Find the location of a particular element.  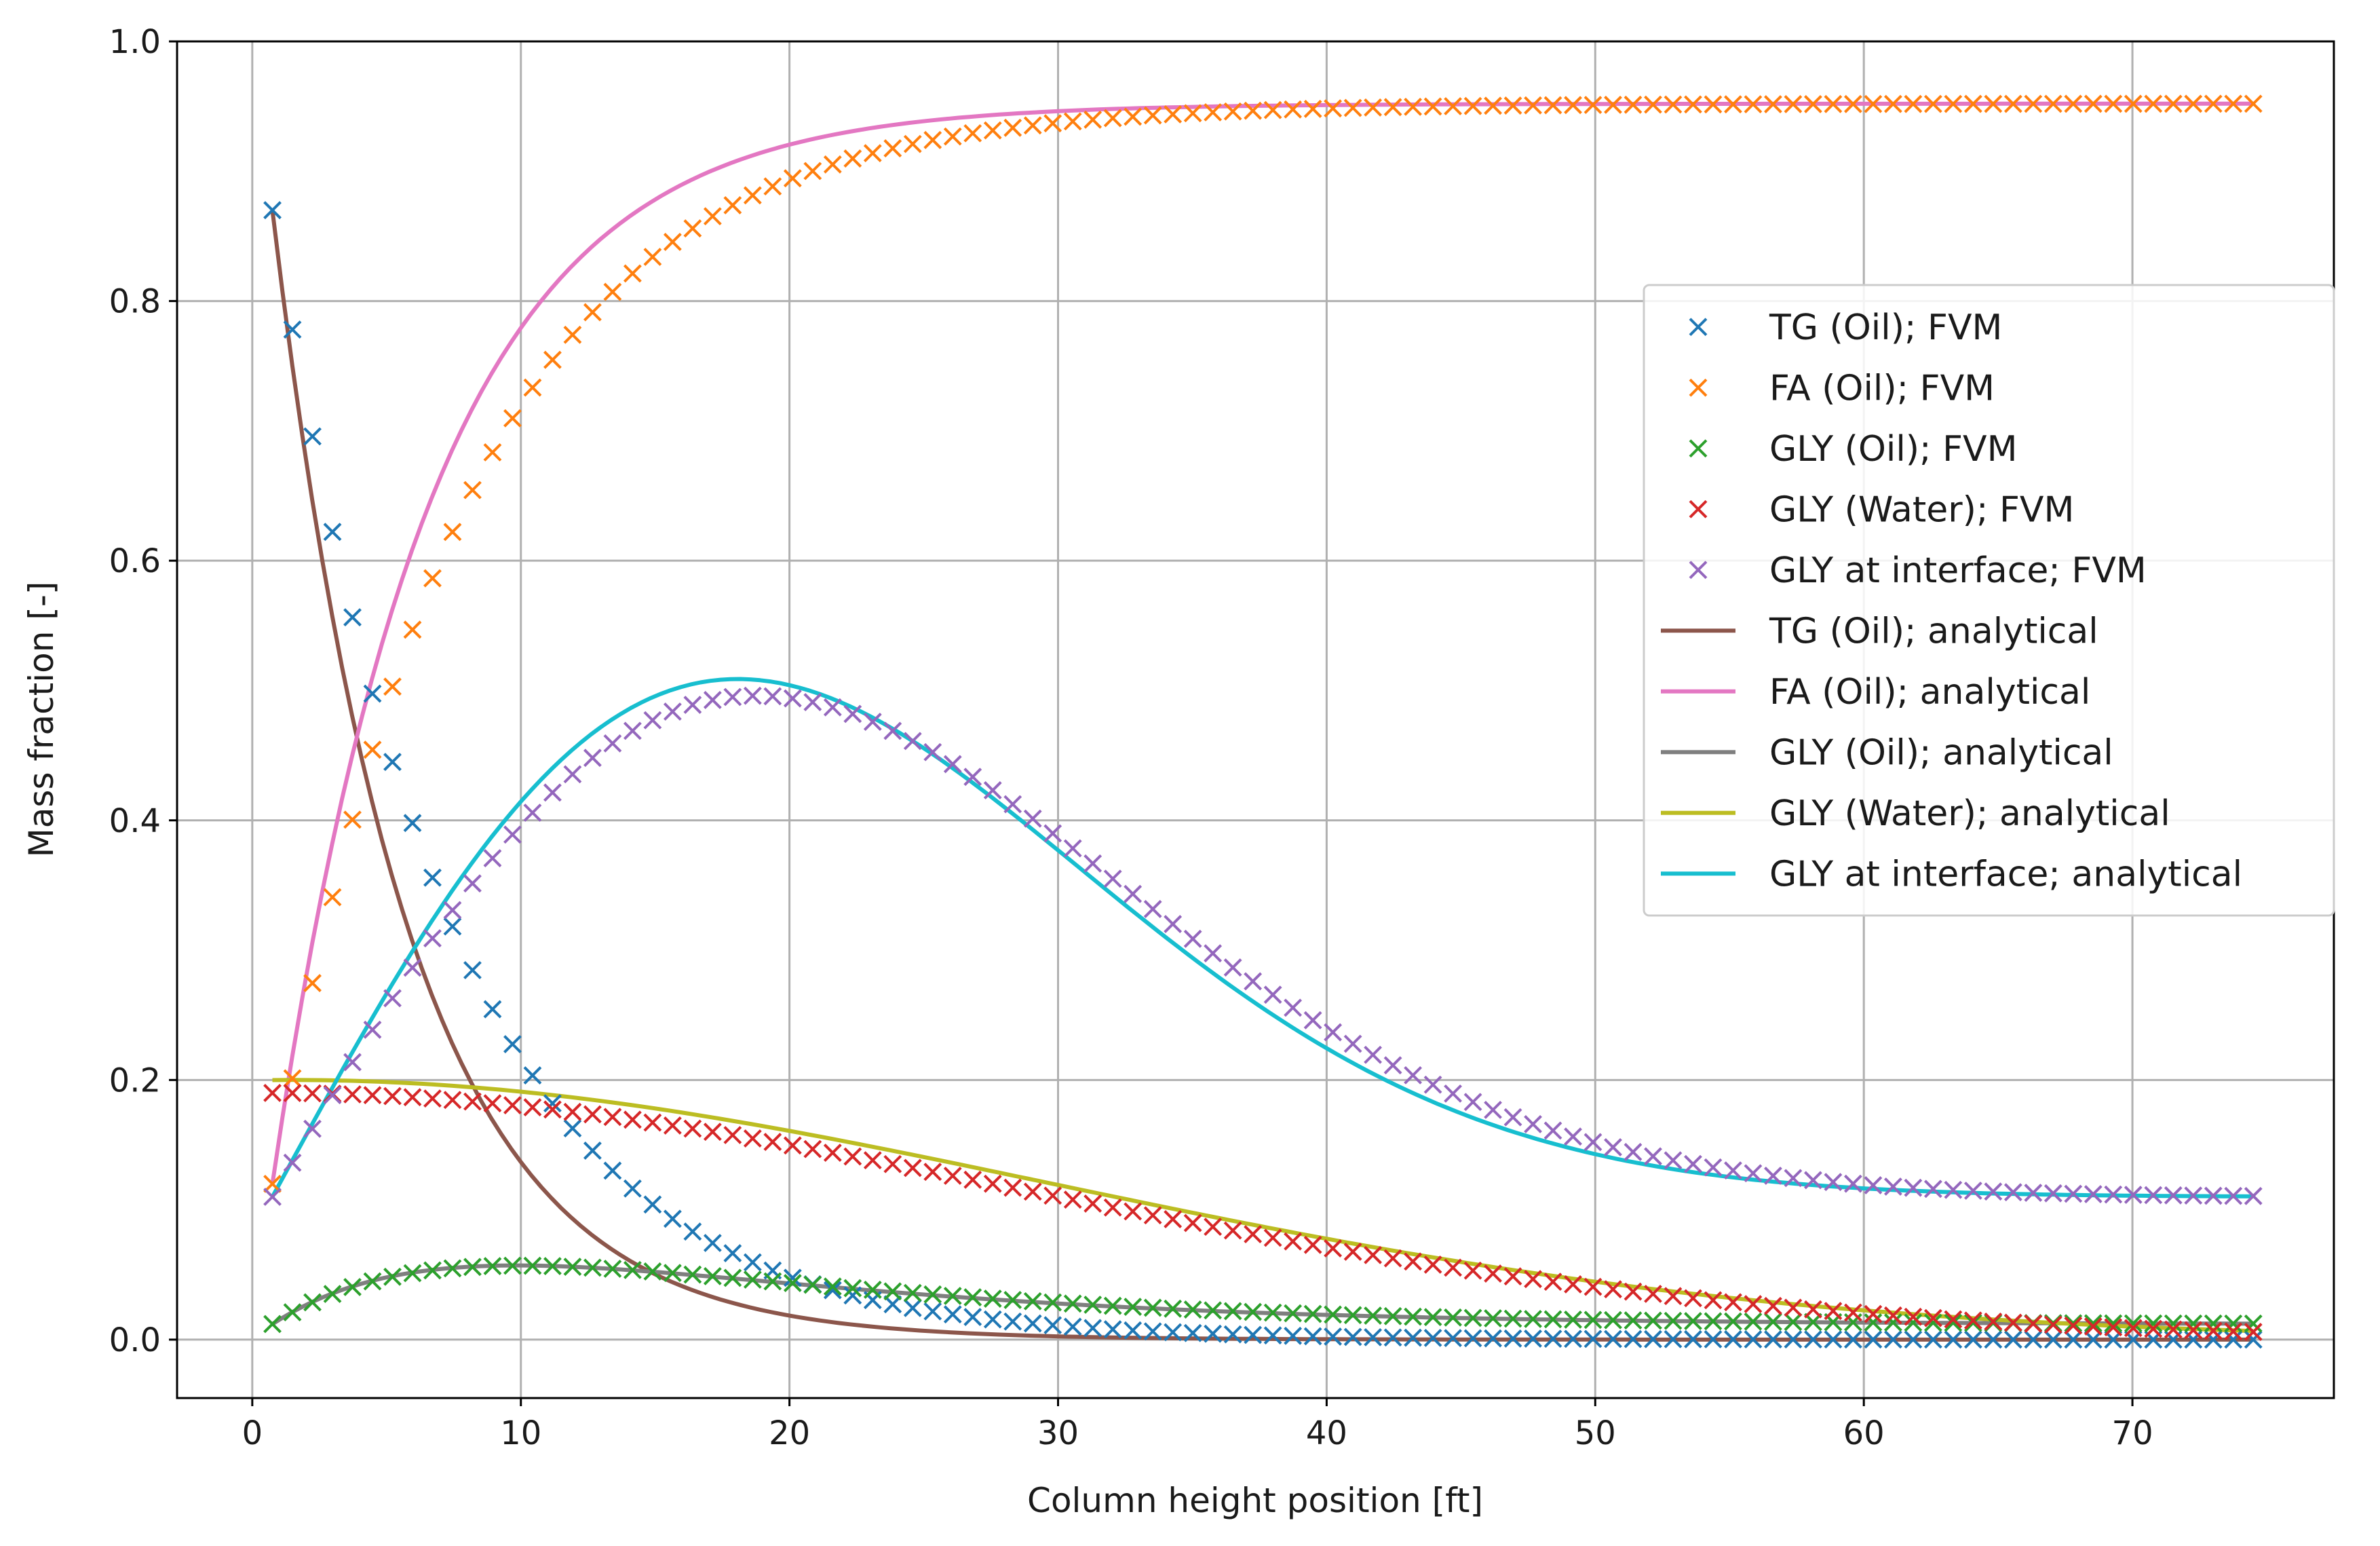

legend-label: TG (Oil); analytical is located at coordinates (1934, 632).